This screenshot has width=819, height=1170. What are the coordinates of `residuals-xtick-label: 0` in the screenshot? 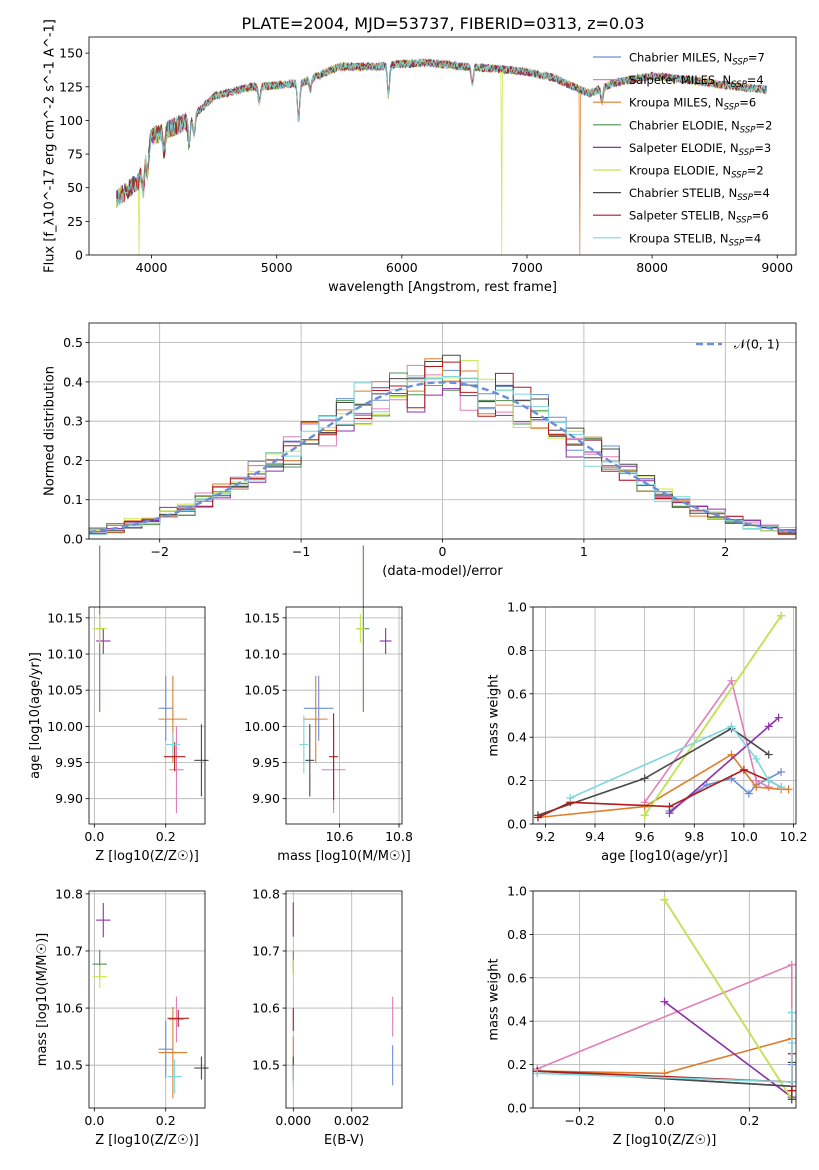 It's located at (443, 551).